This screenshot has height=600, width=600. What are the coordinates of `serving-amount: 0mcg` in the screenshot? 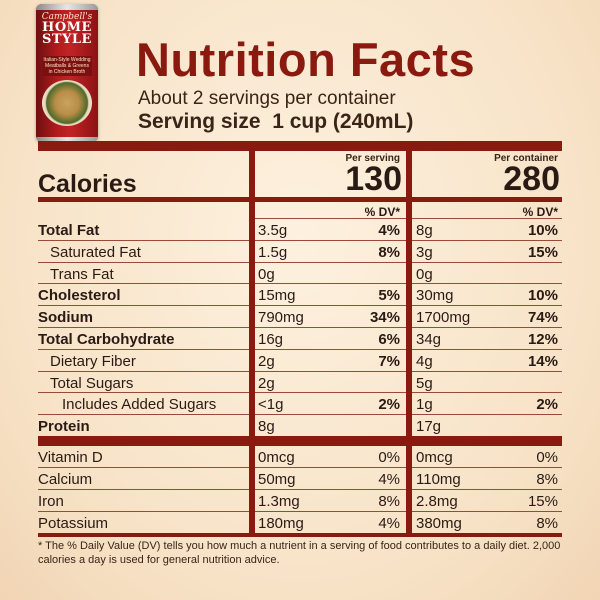 It's located at (276, 457).